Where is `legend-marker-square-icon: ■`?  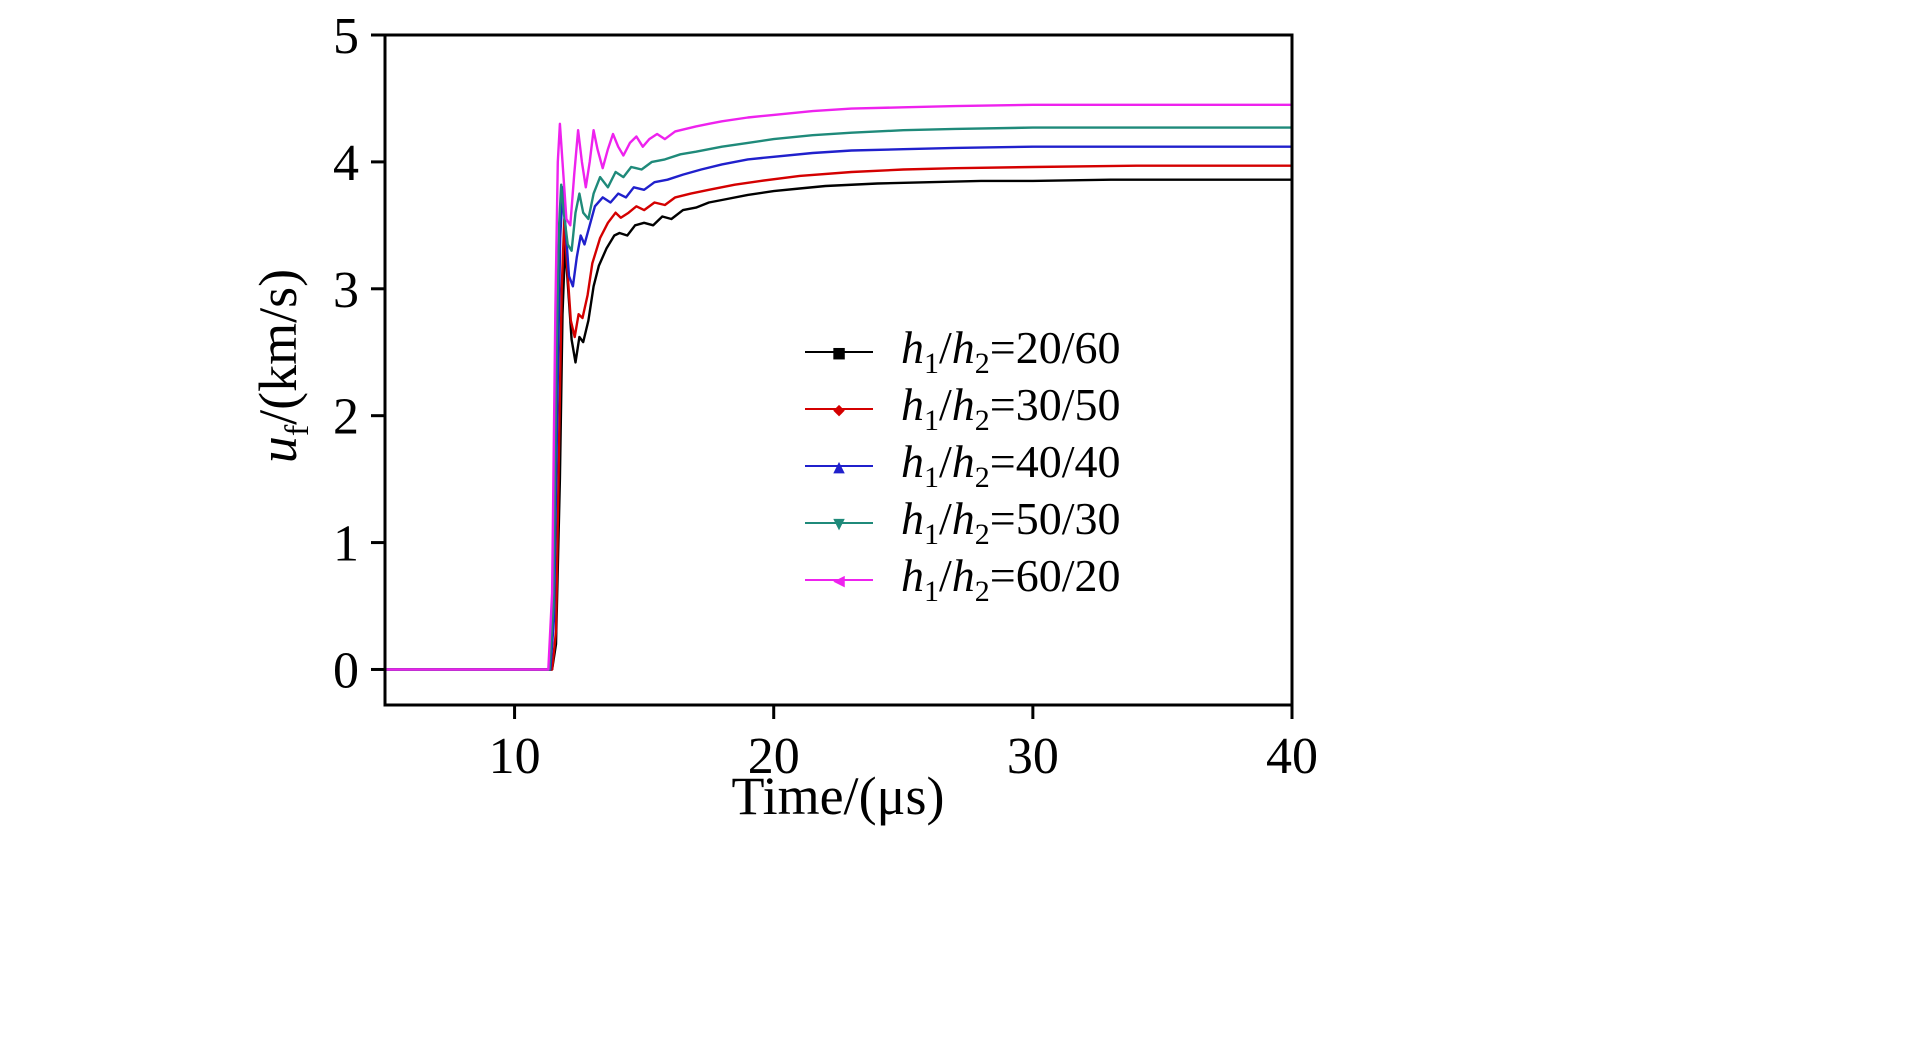 legend-marker-square-icon: ■ is located at coordinates (839, 352).